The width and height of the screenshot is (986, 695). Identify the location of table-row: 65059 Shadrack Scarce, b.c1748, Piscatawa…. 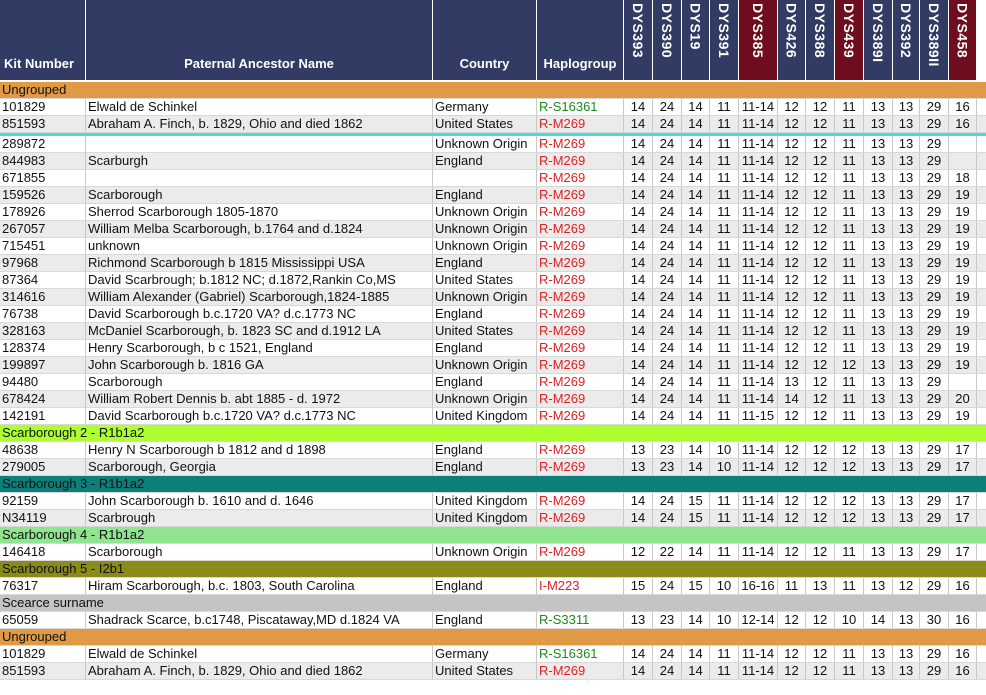
(493, 620).